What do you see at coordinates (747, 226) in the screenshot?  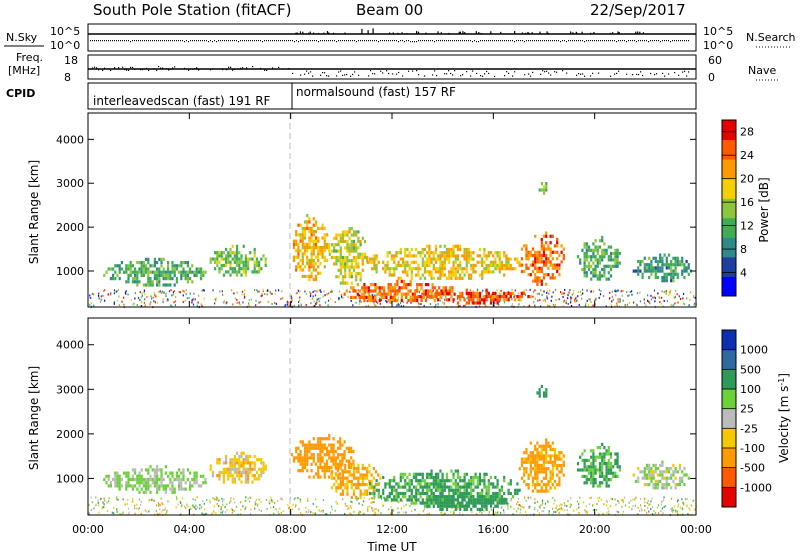 I see `colorbar-tick-label: 12` at bounding box center [747, 226].